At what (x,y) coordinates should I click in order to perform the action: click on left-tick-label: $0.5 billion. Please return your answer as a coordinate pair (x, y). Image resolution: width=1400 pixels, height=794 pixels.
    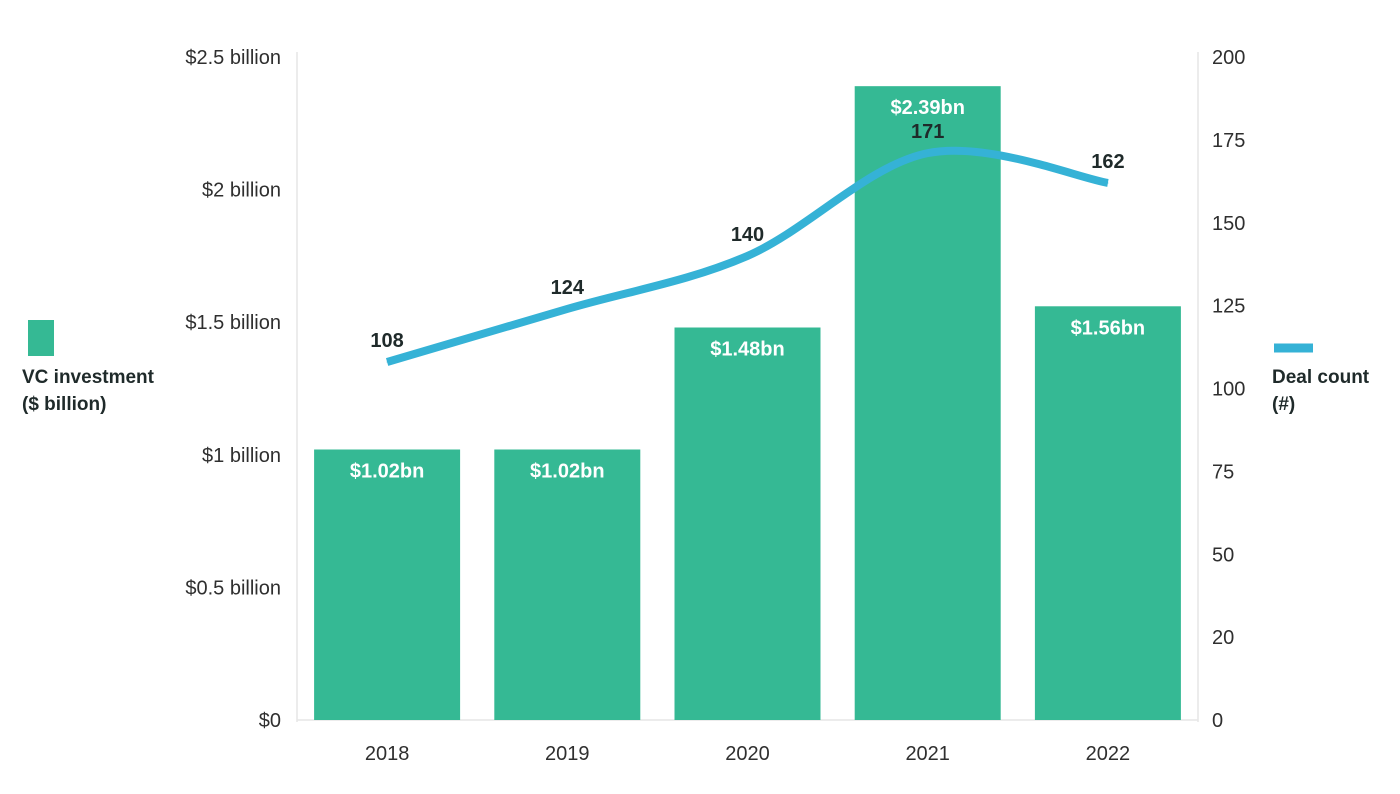
    Looking at the image, I should click on (233, 588).